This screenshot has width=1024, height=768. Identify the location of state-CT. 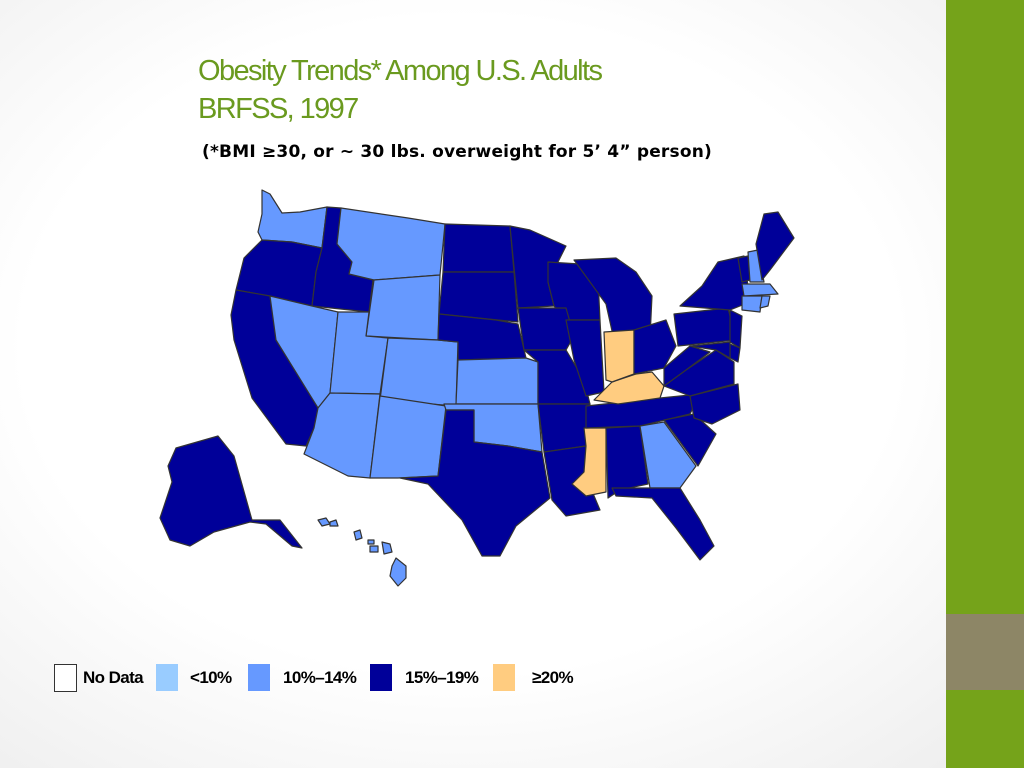
(752, 304).